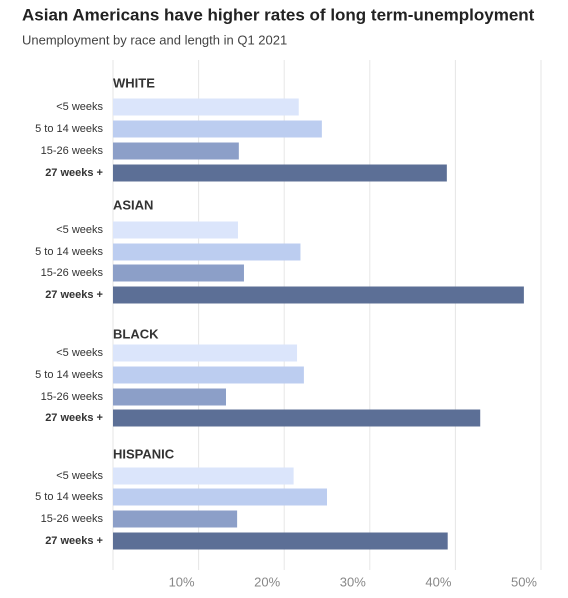 Image resolution: width=568 pixels, height=598 pixels. Describe the element at coordinates (524, 581) in the screenshot. I see `x-tick-label: 50%` at that location.